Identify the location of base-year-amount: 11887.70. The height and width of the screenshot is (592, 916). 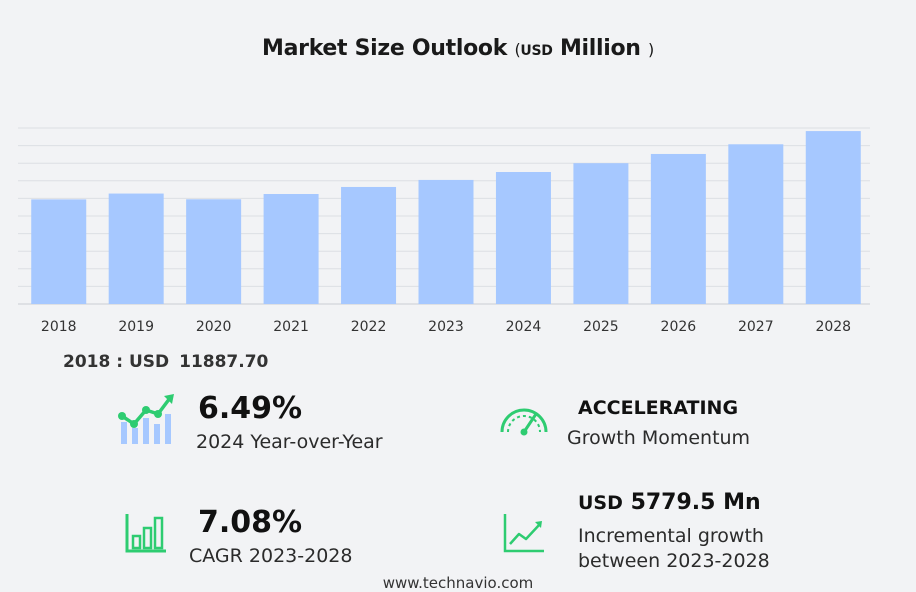
(224, 362).